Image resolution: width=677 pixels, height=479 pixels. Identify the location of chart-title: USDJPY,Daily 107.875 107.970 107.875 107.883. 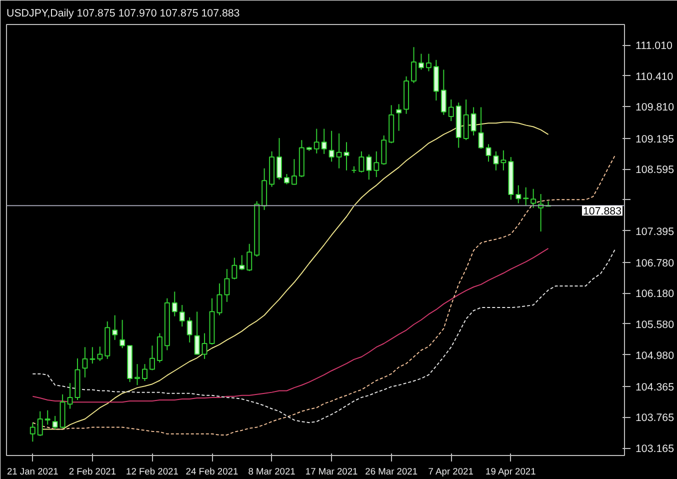
(123, 14).